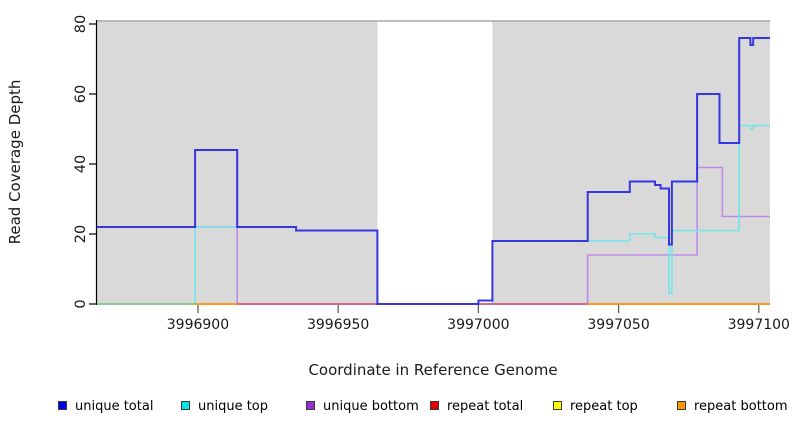  What do you see at coordinates (81, 164) in the screenshot?
I see `y-tick-label: 40` at bounding box center [81, 164].